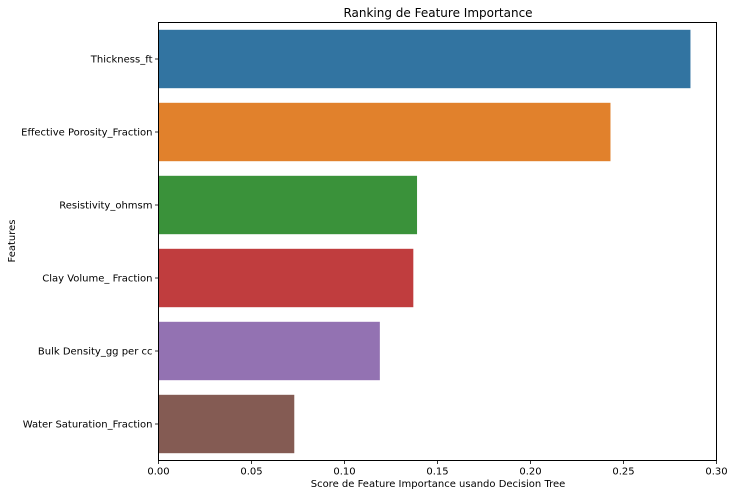 The width and height of the screenshot is (734, 496). Describe the element at coordinates (623, 472) in the screenshot. I see `x-tick-label: 0.25` at that location.